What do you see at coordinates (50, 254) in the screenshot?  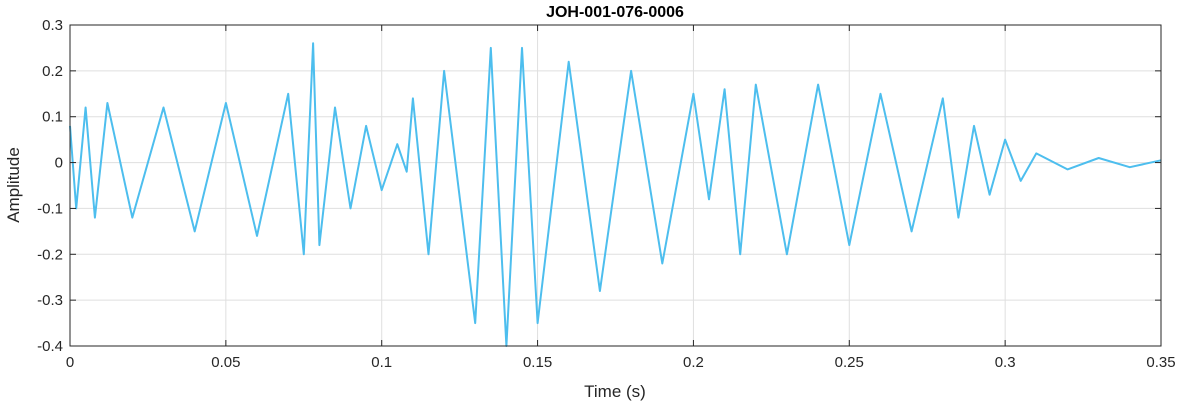 I see `y-tick-label-2: -0.2` at bounding box center [50, 254].